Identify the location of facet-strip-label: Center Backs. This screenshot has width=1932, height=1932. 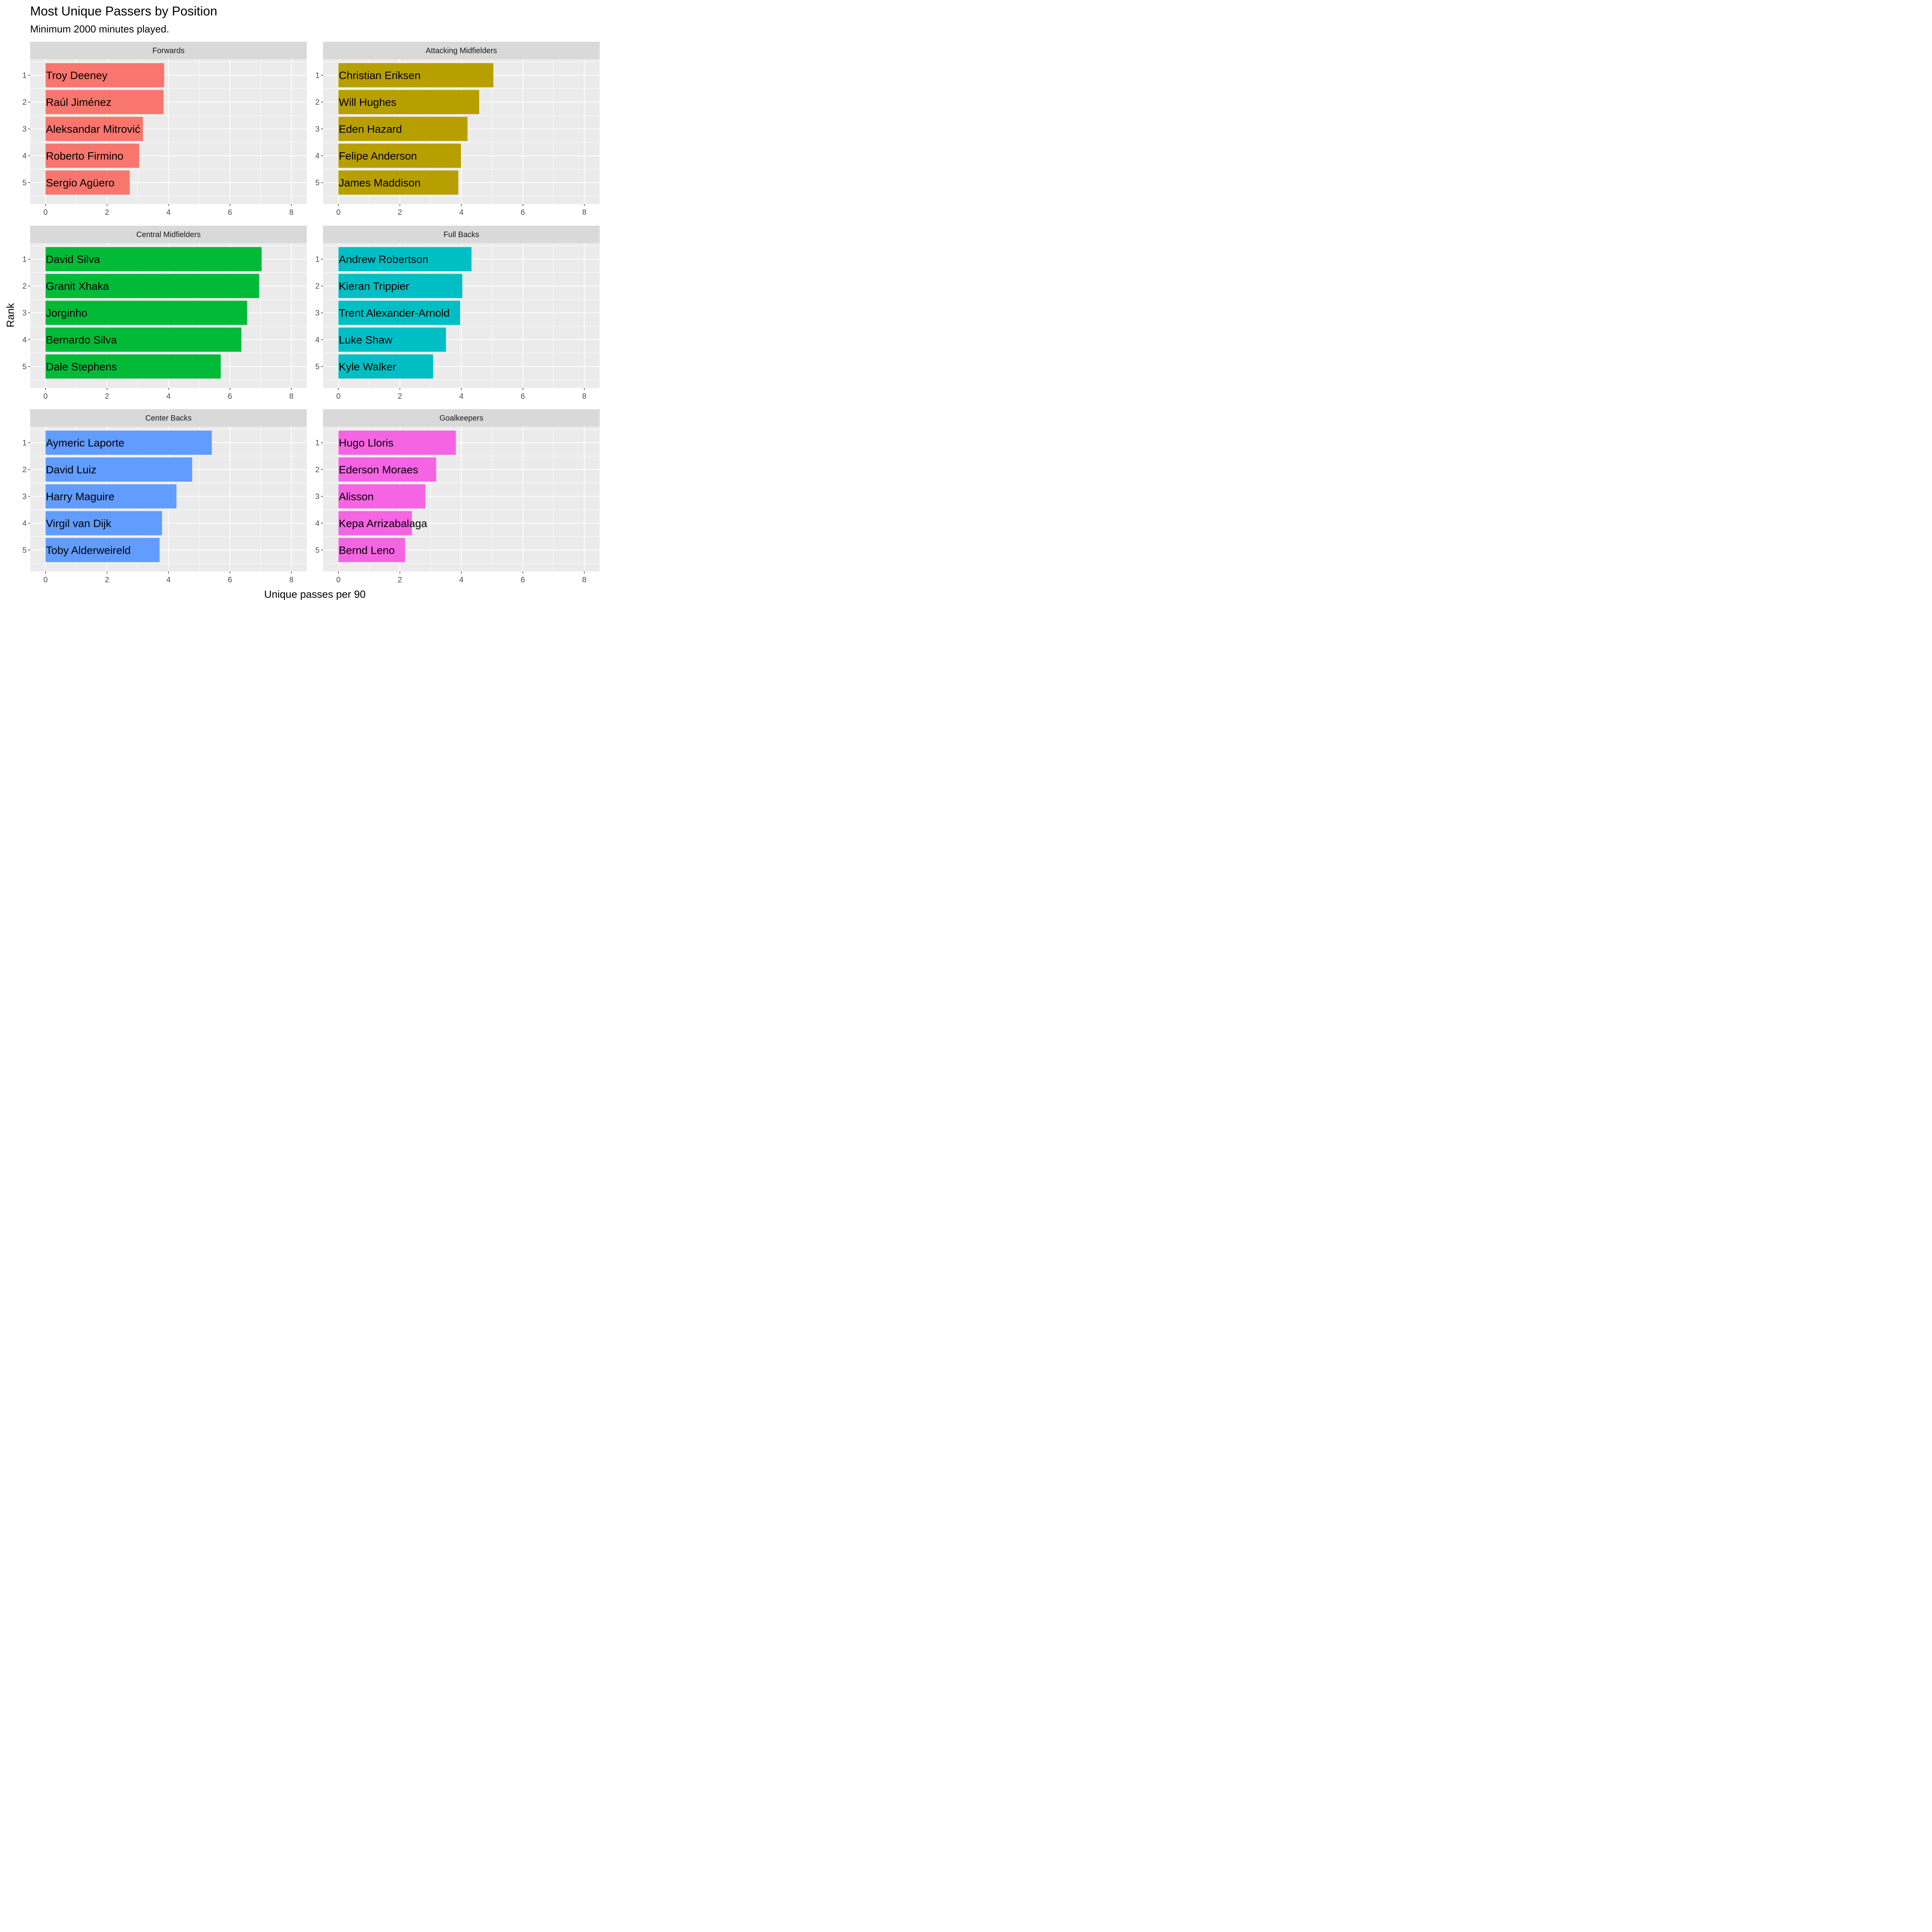
(168, 418).